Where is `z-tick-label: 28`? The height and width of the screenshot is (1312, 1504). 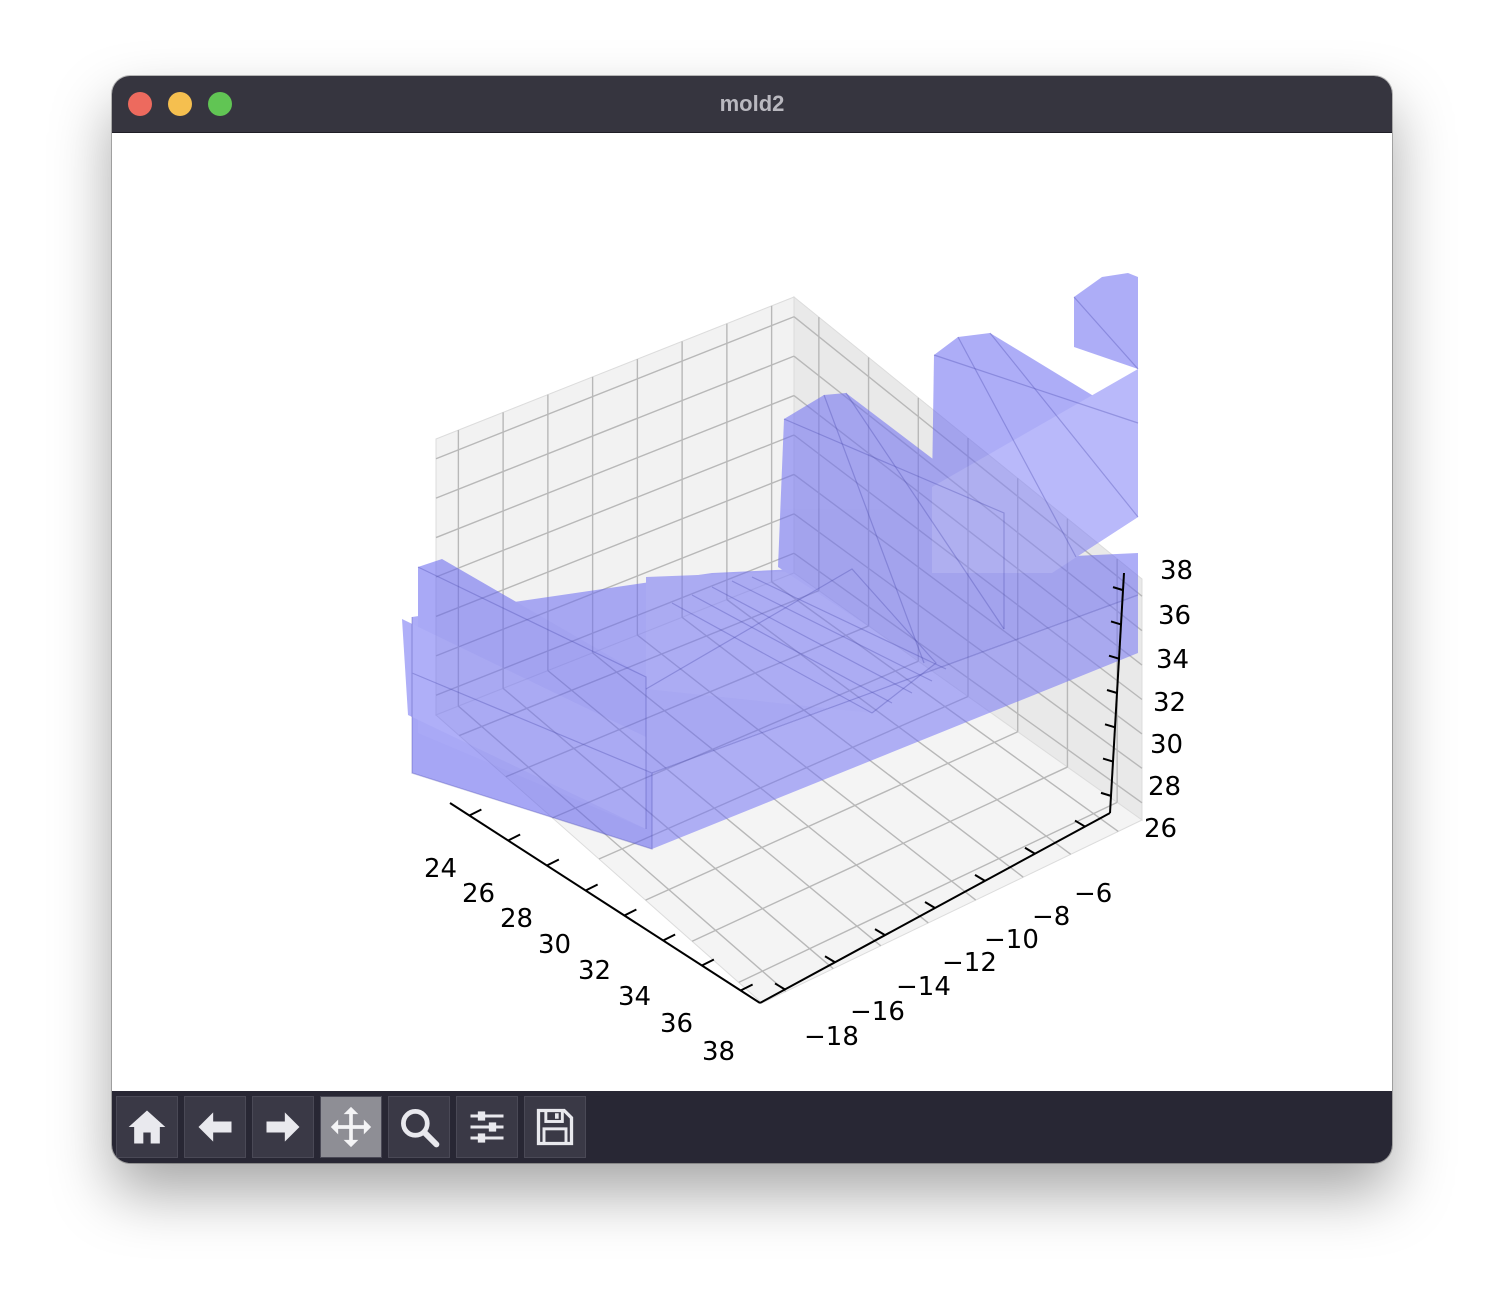
z-tick-label: 28 is located at coordinates (1164, 787).